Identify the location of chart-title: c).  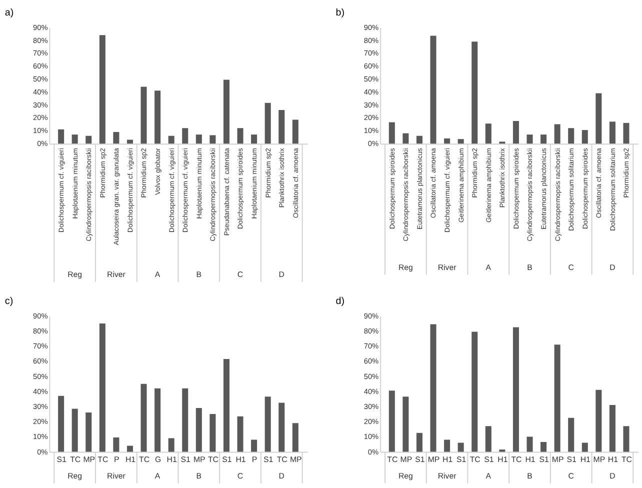
(9, 302).